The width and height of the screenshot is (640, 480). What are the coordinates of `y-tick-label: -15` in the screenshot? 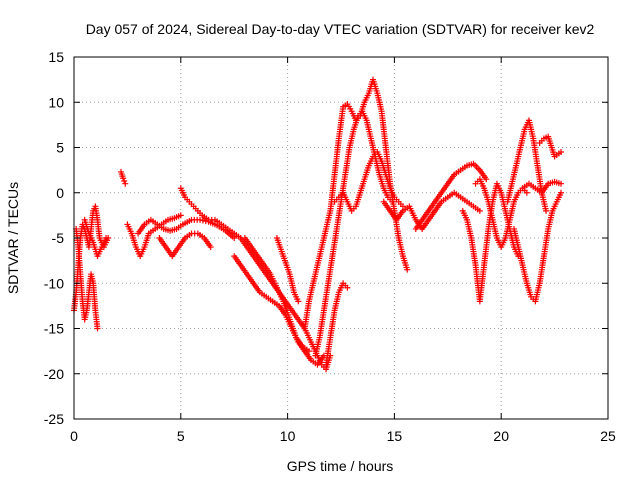 It's located at (54, 329).